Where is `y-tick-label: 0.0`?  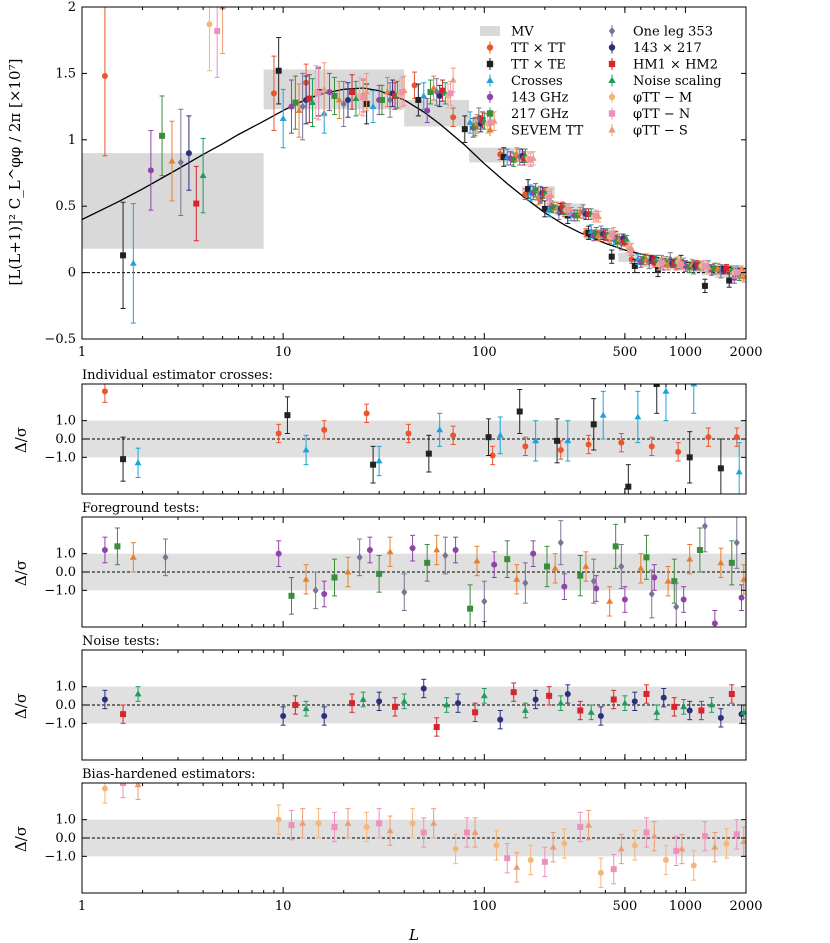
y-tick-label: 0.0 is located at coordinates (65, 572).